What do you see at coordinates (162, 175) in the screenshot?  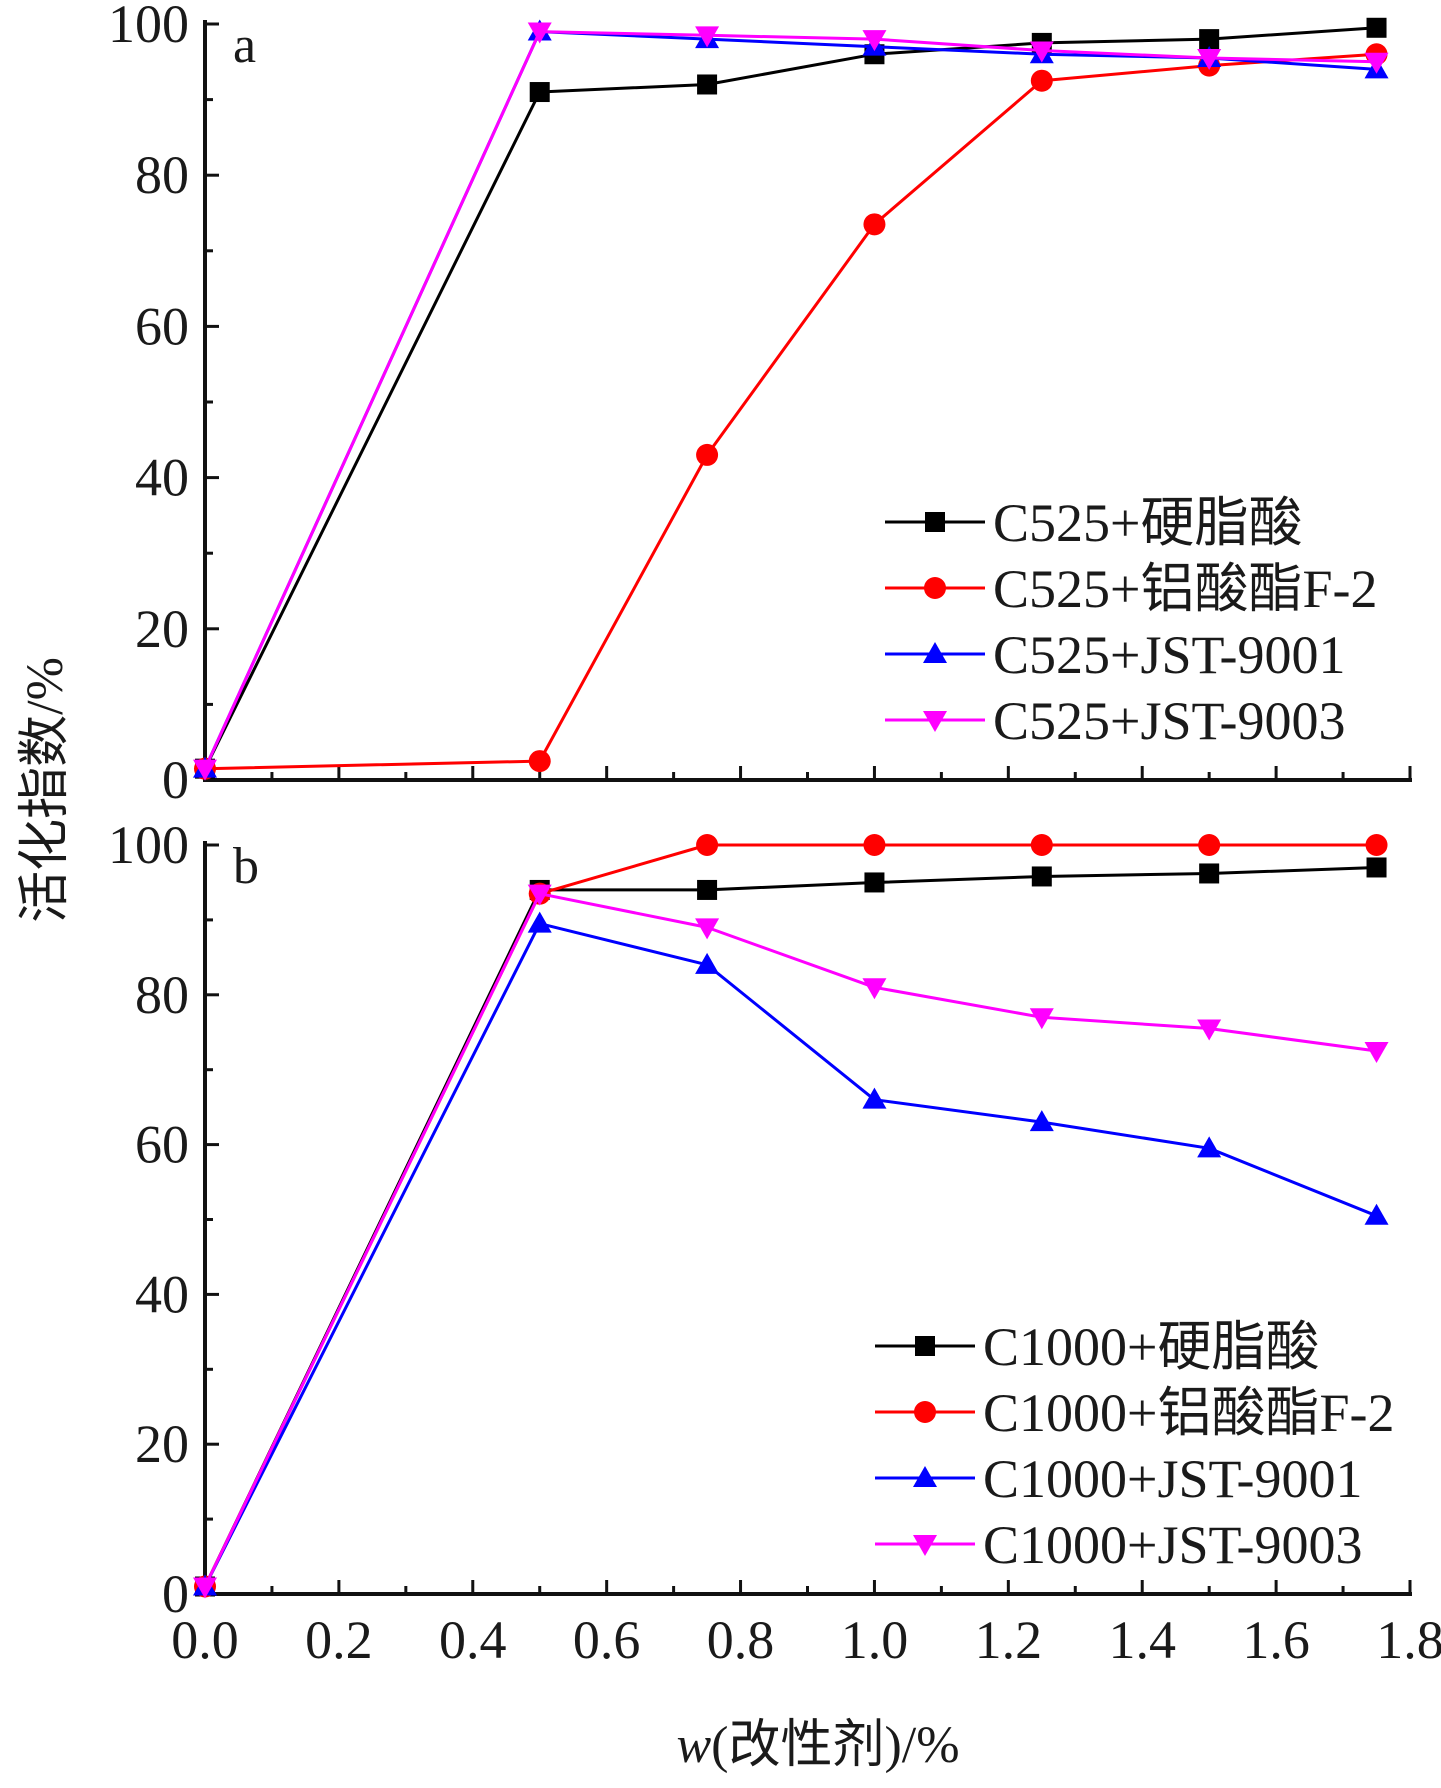 I see `panel-a-y-tick-label: 80` at bounding box center [162, 175].